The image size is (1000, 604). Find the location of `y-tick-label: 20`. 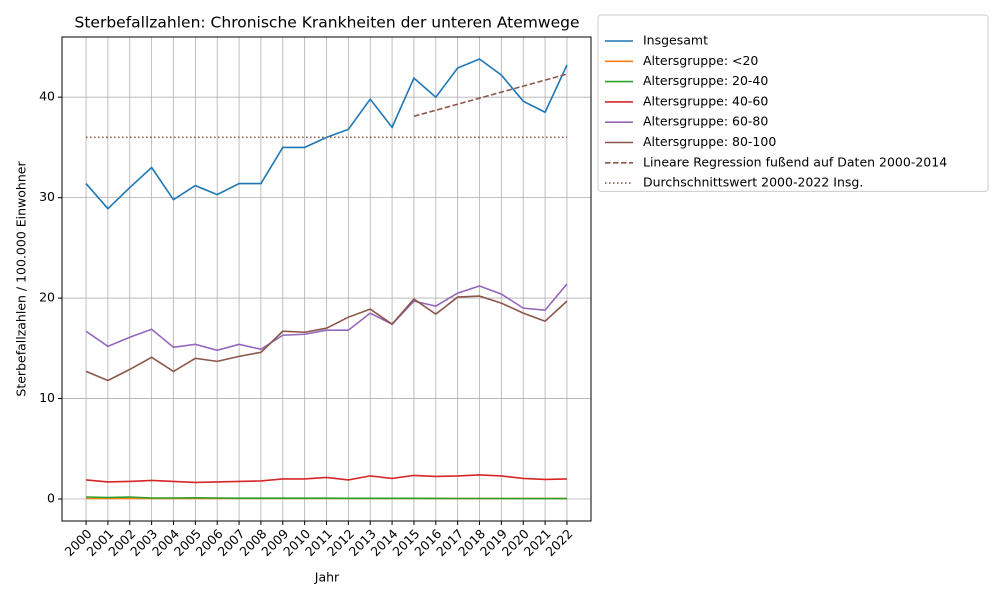

y-tick-label: 20 is located at coordinates (47, 297).